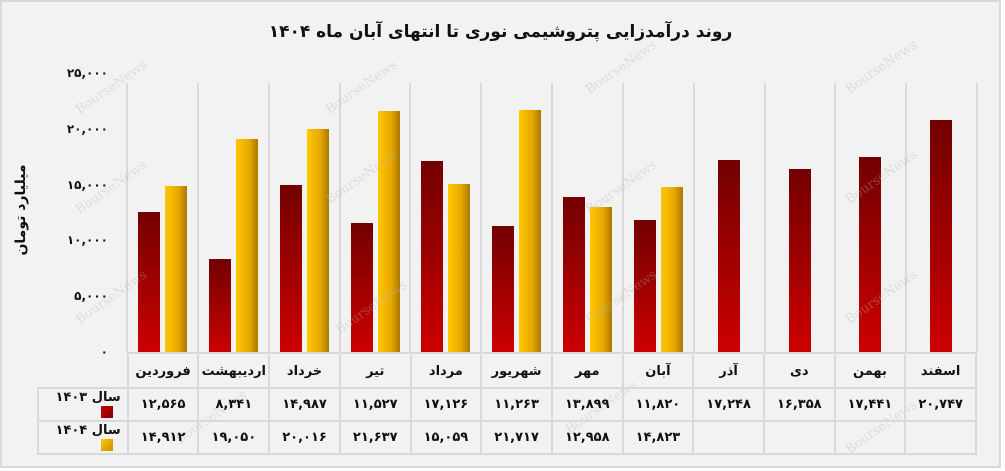 The image size is (1005, 471). What do you see at coordinates (446, 437) in the screenshot?
I see `table-cell-1404: ۱۵,۰۵۹` at bounding box center [446, 437].